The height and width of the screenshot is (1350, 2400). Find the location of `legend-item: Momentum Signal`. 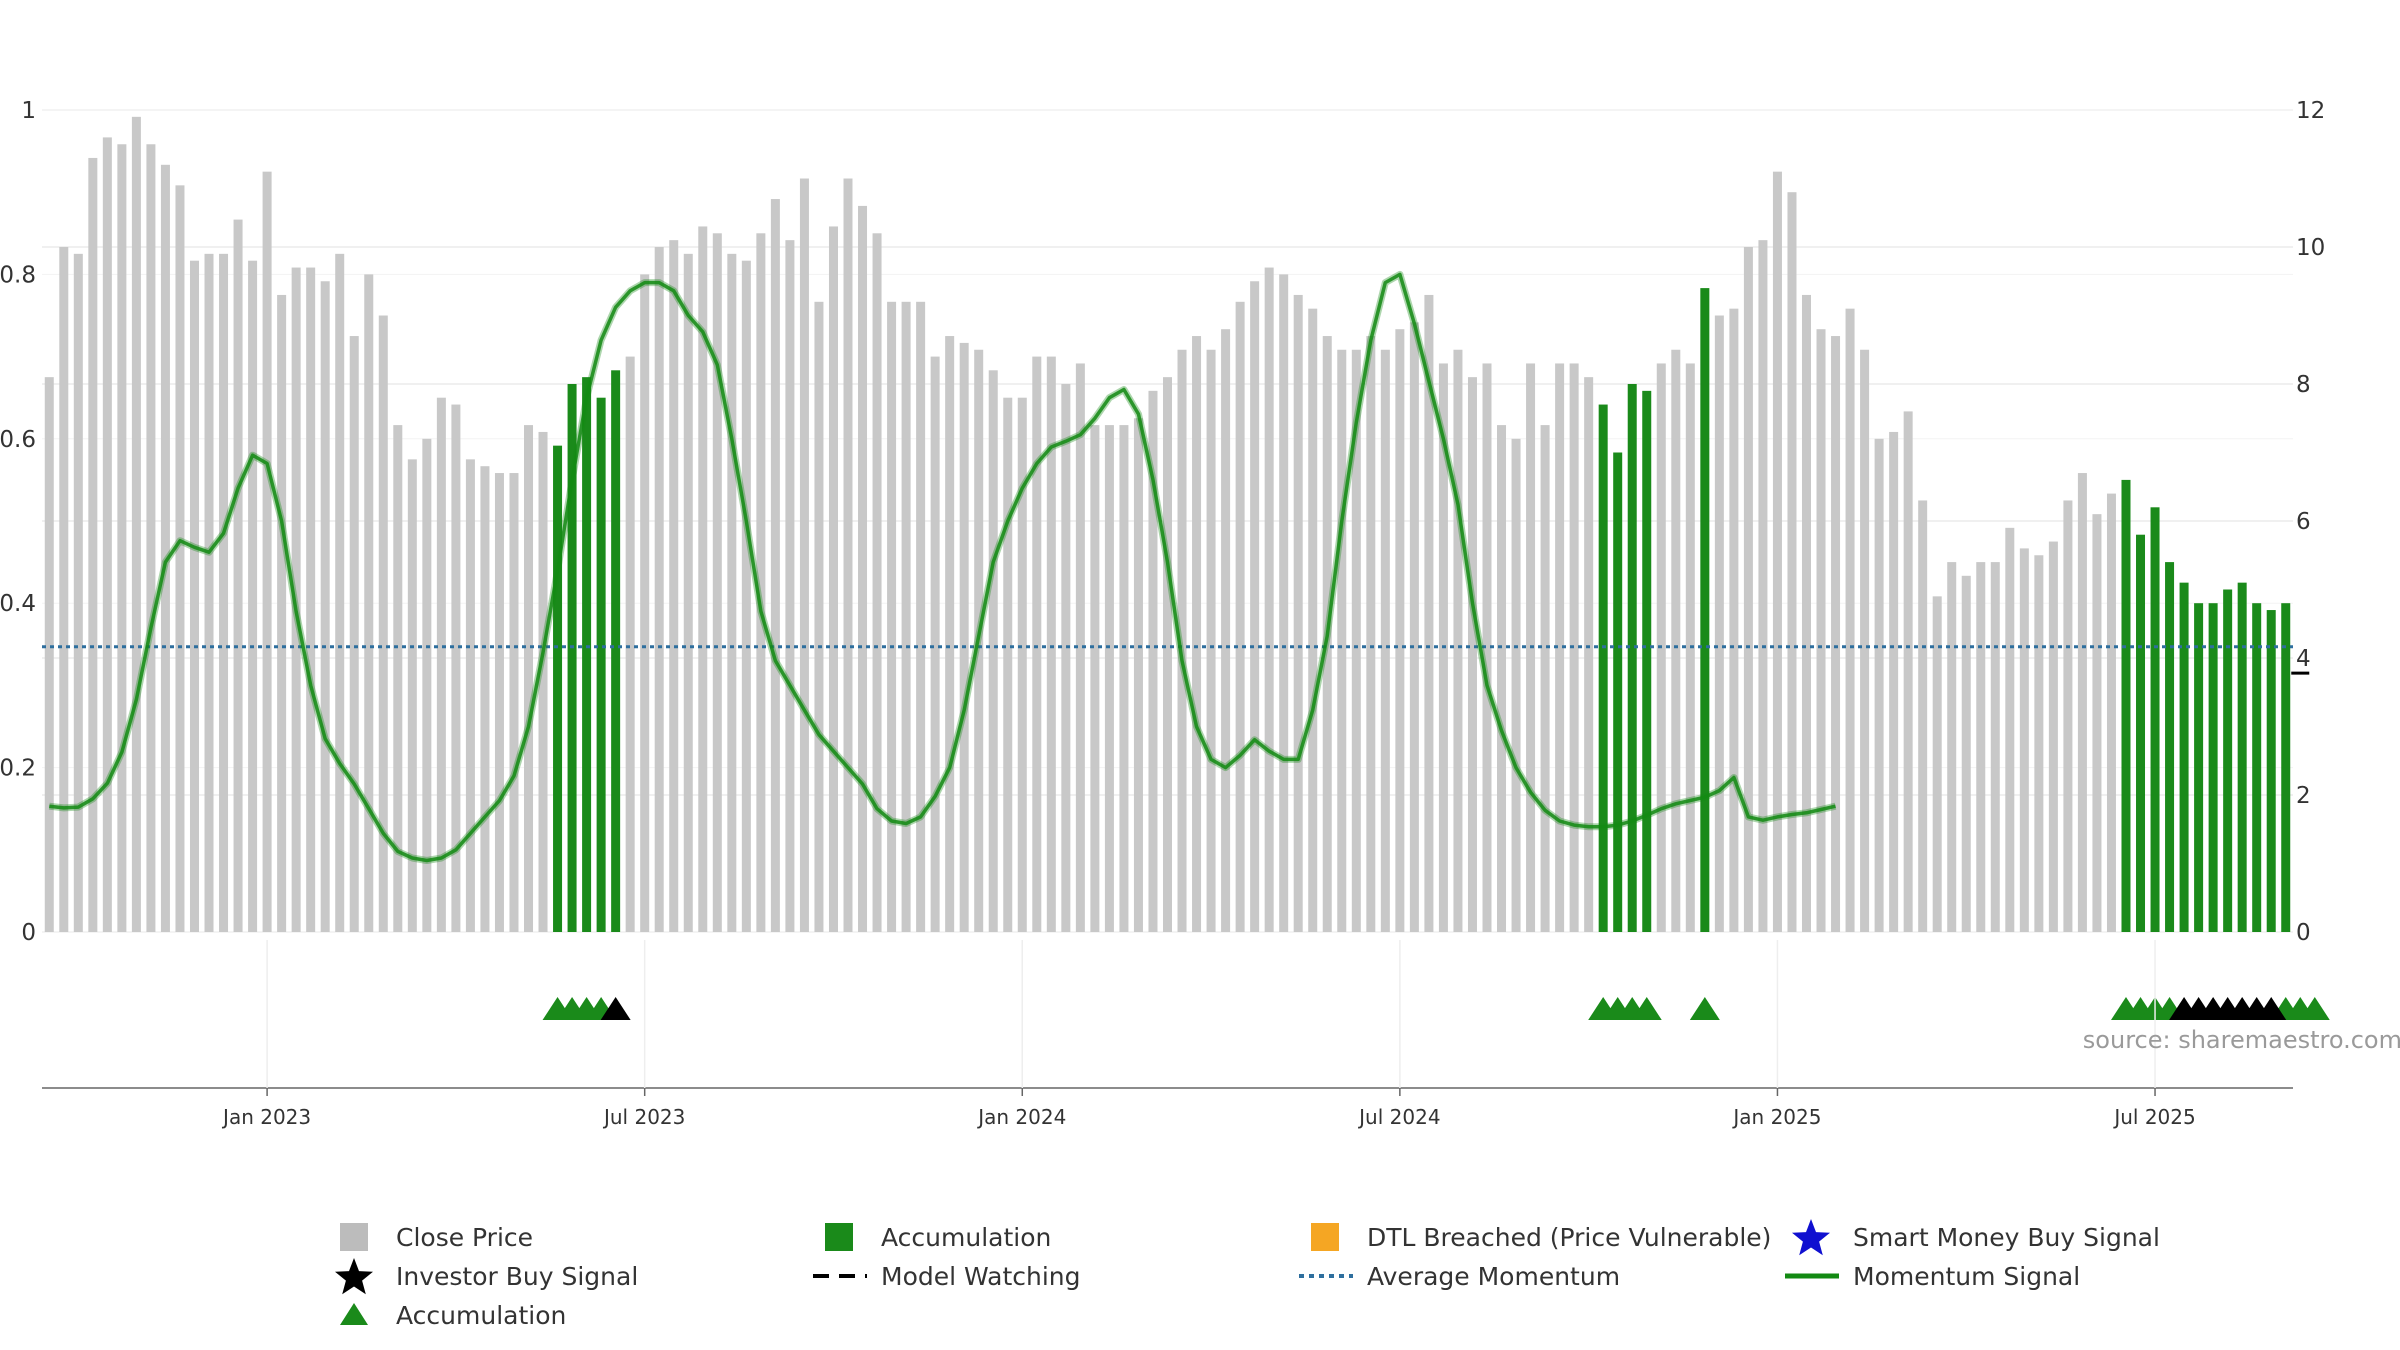

legend-item: Momentum Signal is located at coordinates (1932, 1276).